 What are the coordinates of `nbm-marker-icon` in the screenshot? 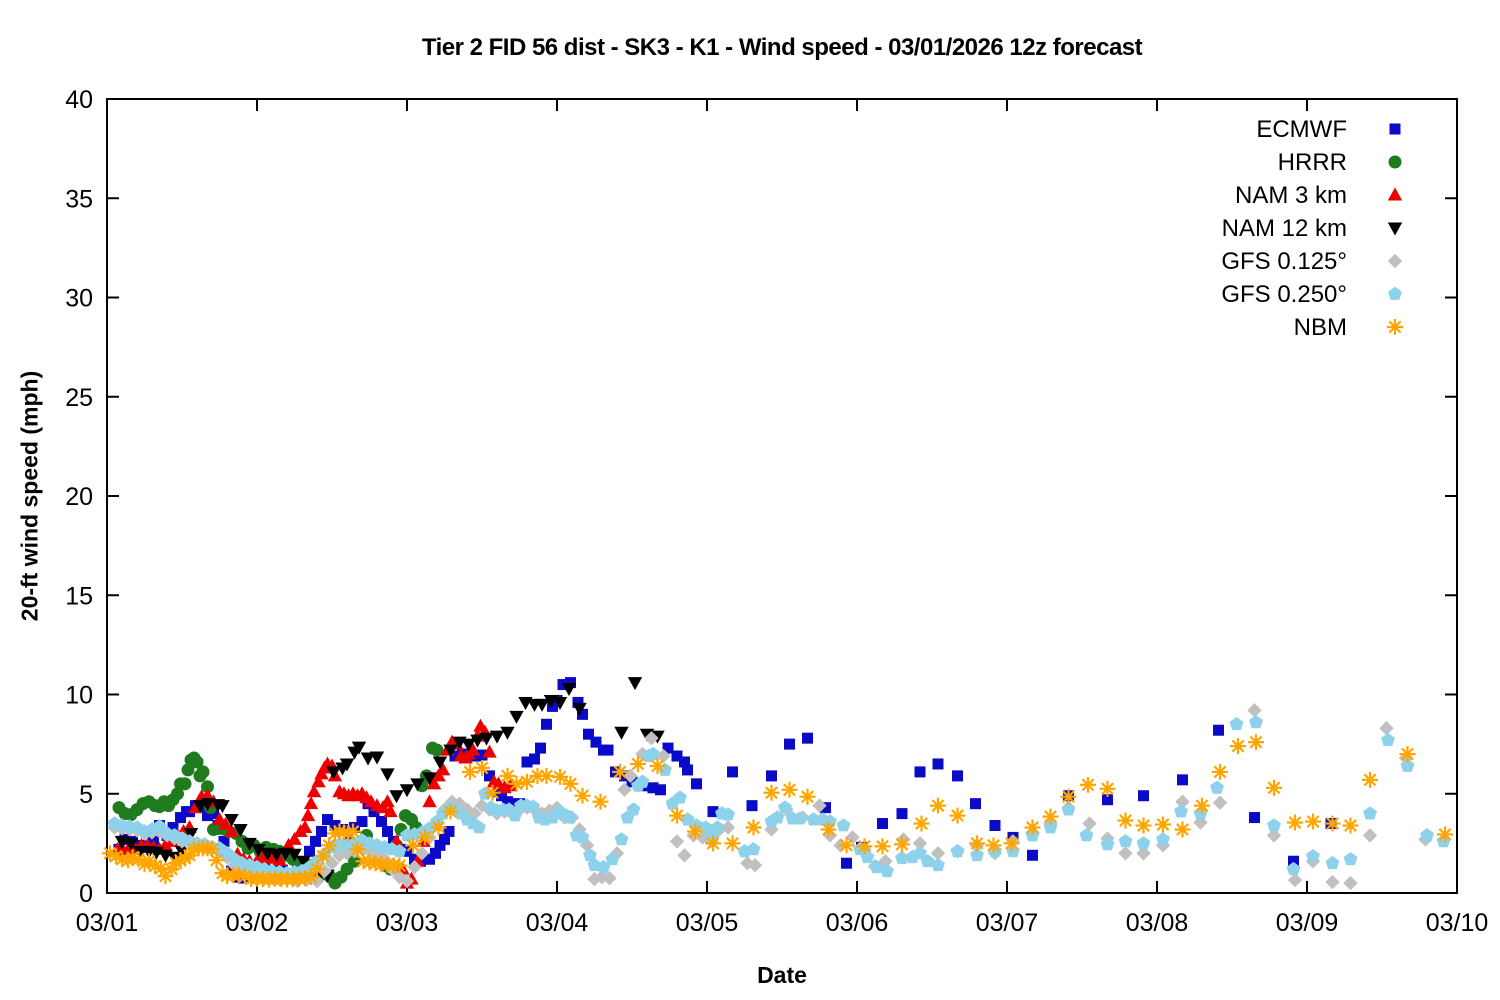 It's located at (1395, 327).